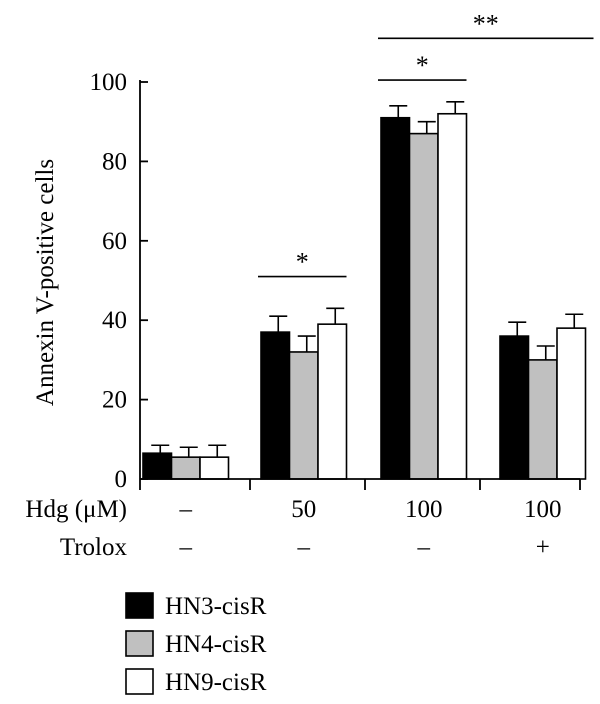  Describe the element at coordinates (45, 282) in the screenshot. I see `y-axis-label: Annexin V-positive cells` at that location.